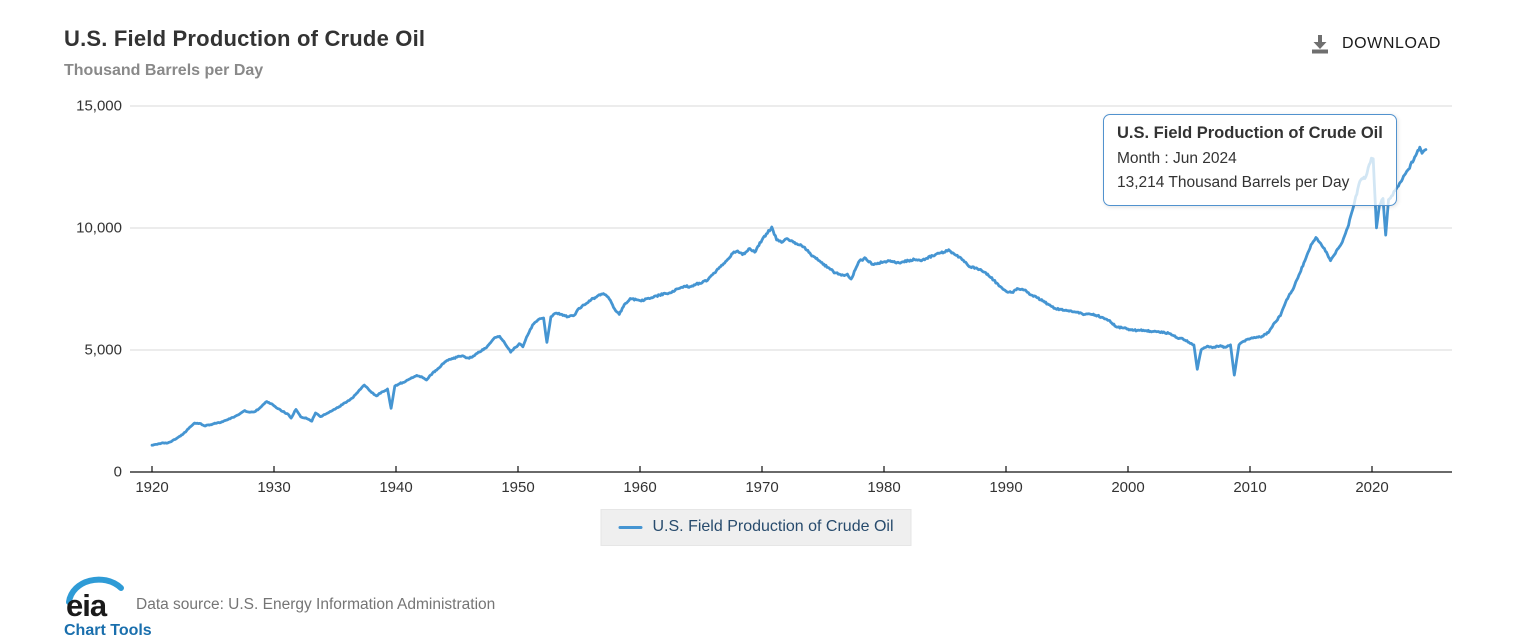 The width and height of the screenshot is (1536, 635). Describe the element at coordinates (164, 70) in the screenshot. I see `chart-units-subtitle: Thousand Barrels per Day` at that location.